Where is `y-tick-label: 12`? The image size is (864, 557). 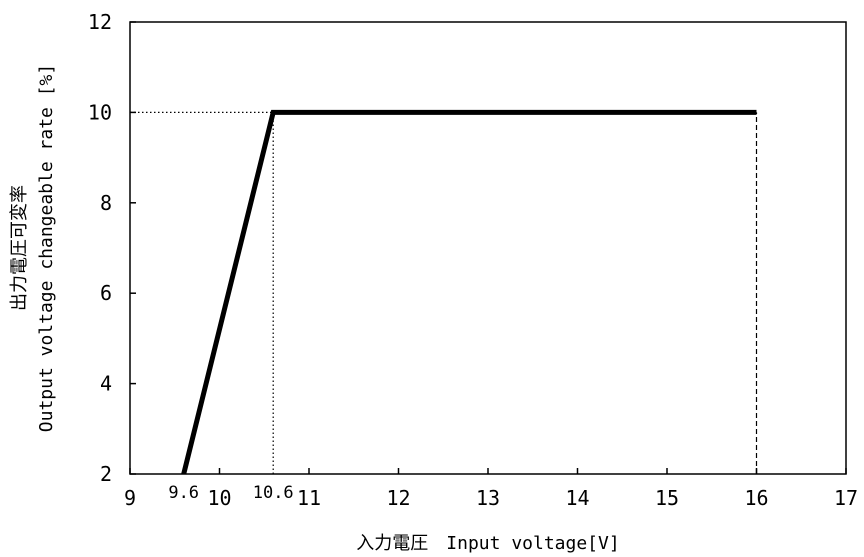
y-tick-label: 12 is located at coordinates (100, 22).